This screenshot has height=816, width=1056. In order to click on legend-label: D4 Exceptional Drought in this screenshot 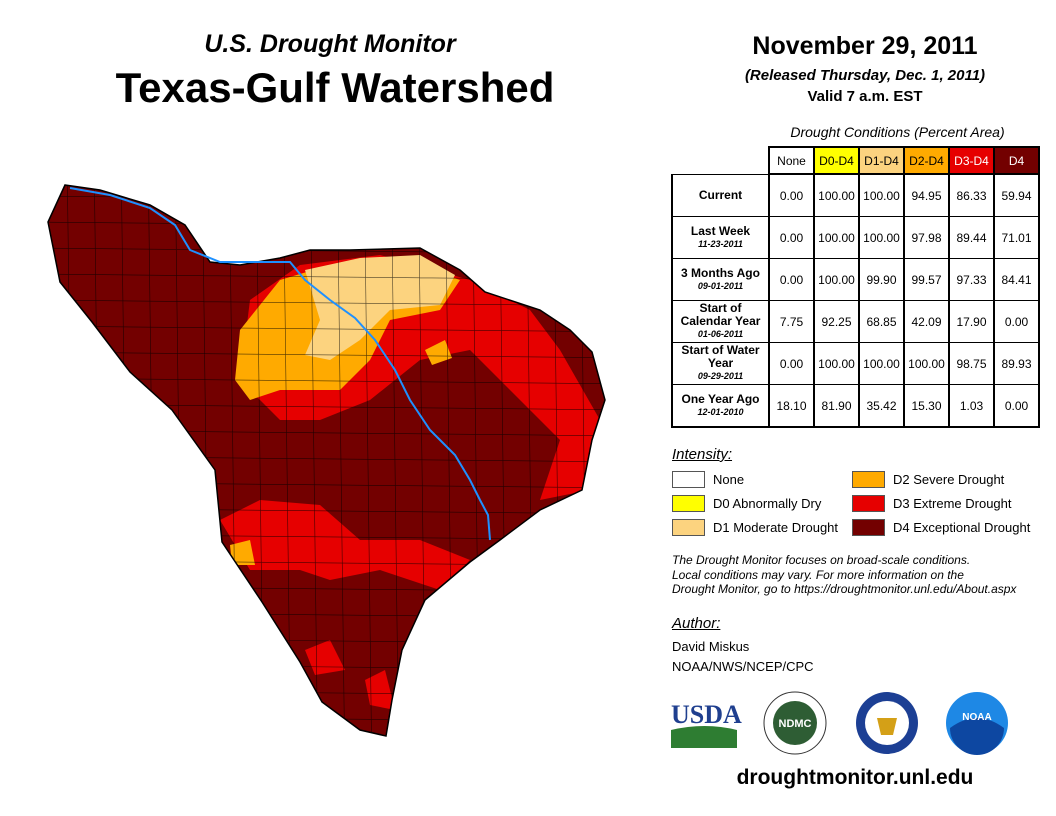, I will do `click(962, 527)`.